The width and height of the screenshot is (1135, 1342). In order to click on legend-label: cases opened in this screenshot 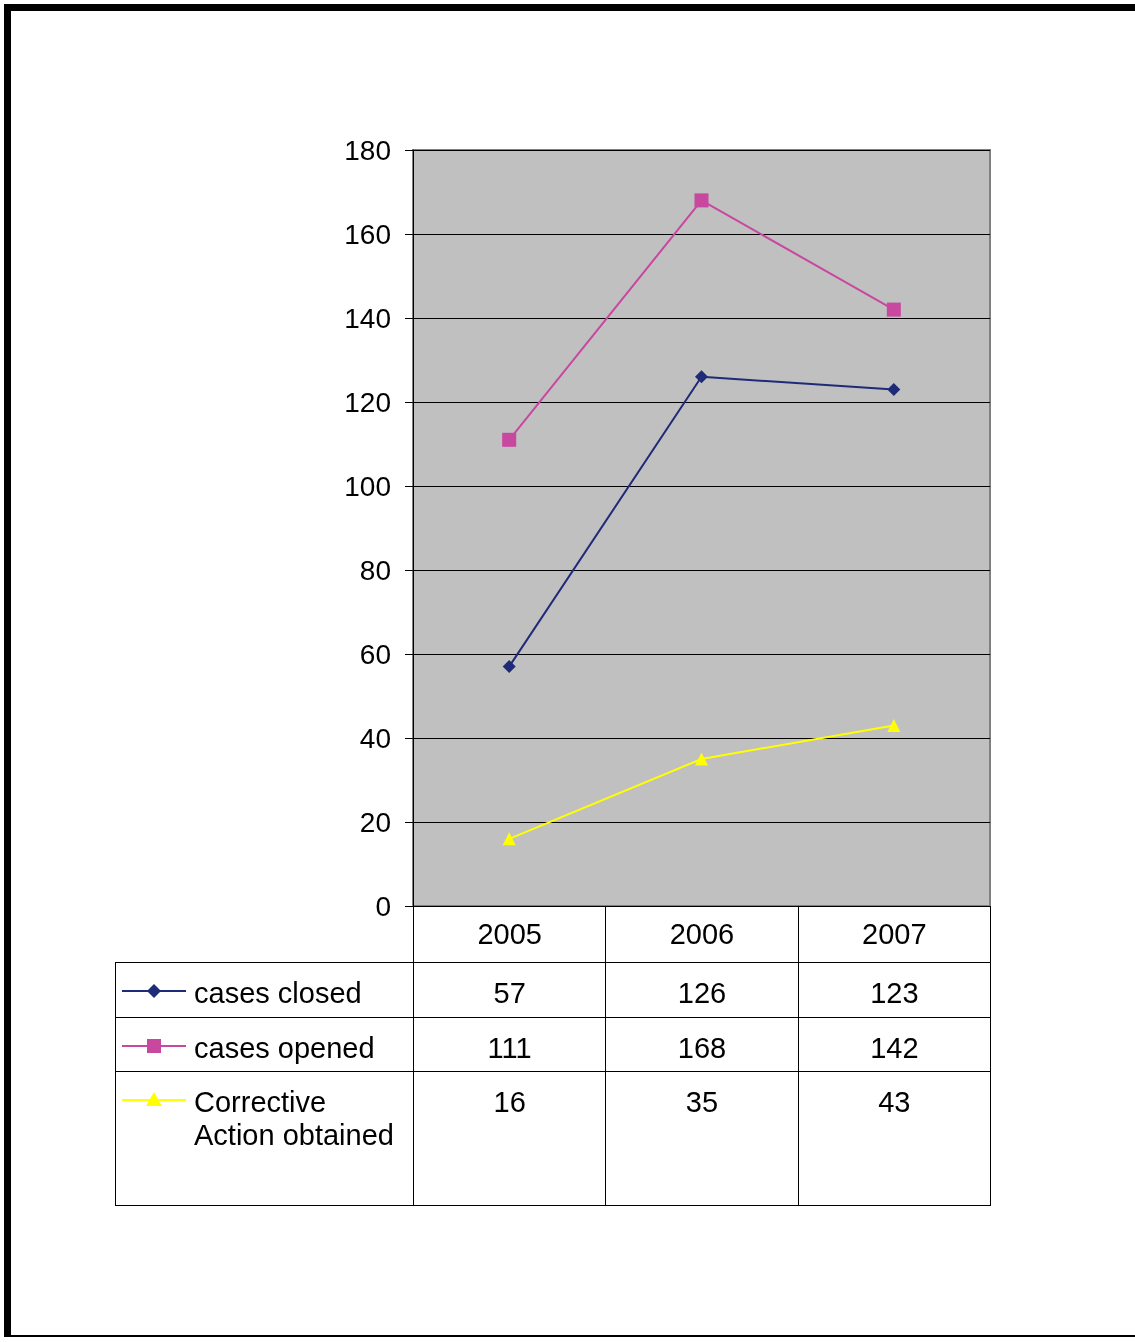, I will do `click(284, 1048)`.